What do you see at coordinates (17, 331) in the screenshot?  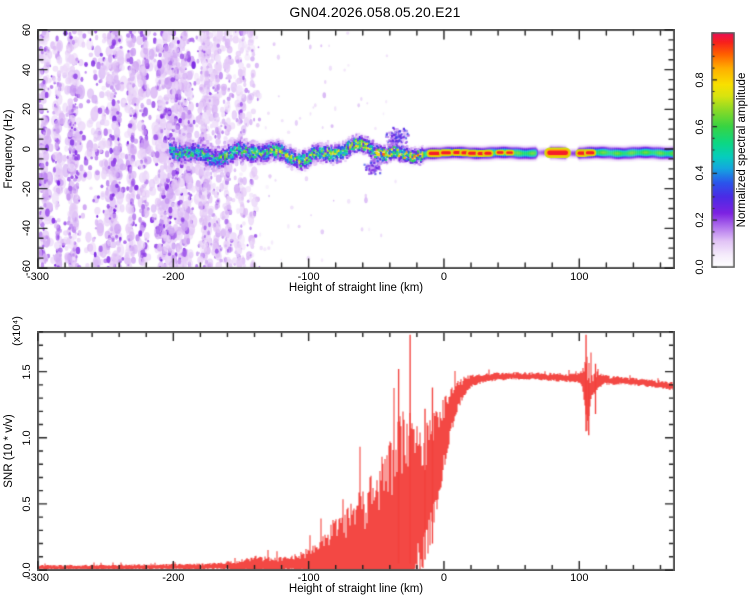 I see `snr-scale-label: (x10⁴)` at bounding box center [17, 331].